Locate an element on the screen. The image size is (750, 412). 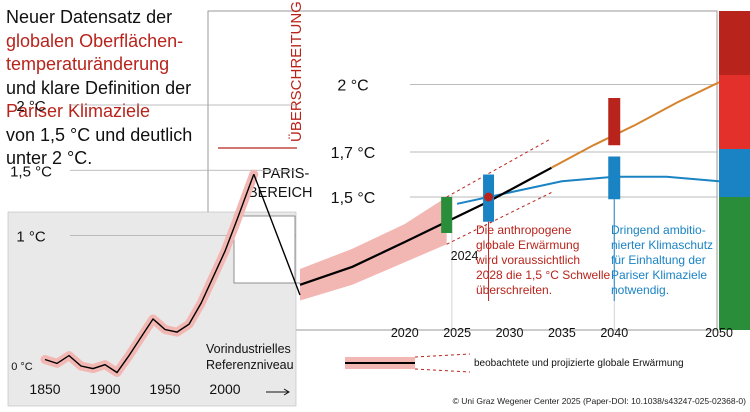
label-exceedance: ÜBERSCHREITUNG is located at coordinates (296, 71).